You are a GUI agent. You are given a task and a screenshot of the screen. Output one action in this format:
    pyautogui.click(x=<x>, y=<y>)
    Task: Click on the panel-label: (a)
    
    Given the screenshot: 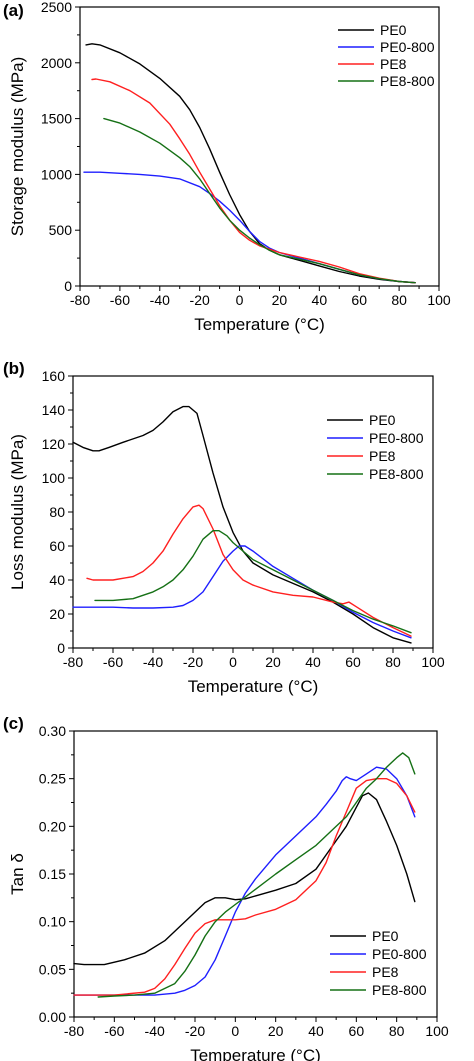 What is the action you would take?
    pyautogui.click(x=13, y=10)
    